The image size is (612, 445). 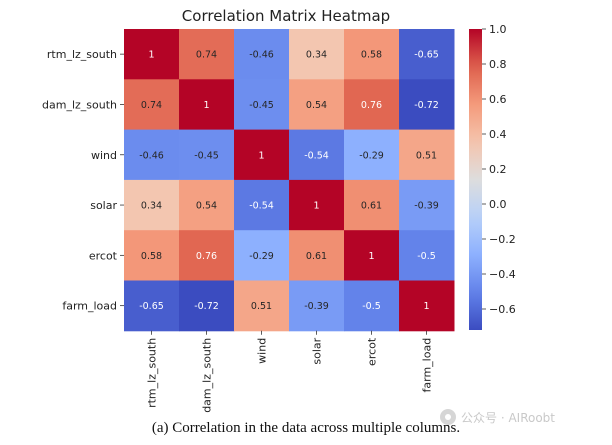 I want to click on colorbar: 1.0 0.8 0.6 0.4 0.2 0.0 −0.2 −0.4 −0.6, so click(x=492, y=176).